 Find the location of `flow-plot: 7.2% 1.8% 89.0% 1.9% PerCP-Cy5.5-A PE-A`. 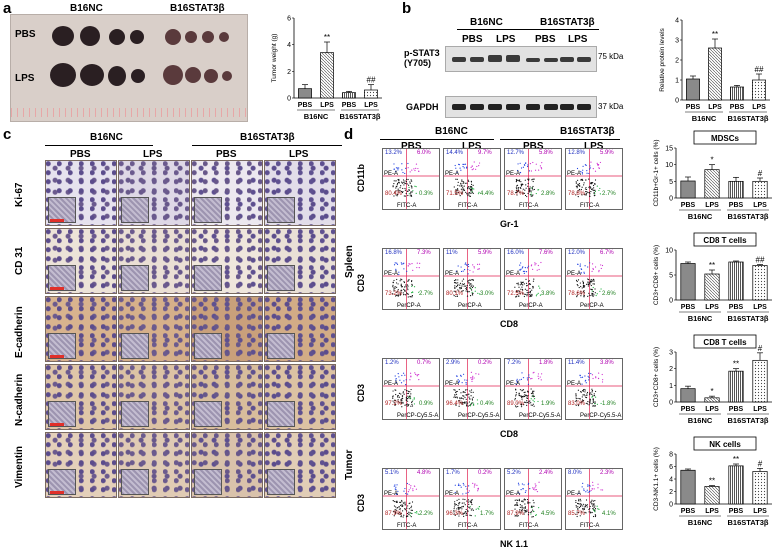

flow-plot: 7.2% 1.8% 89.0% 1.9% PerCP-Cy5.5-A PE-A is located at coordinates (533, 389).